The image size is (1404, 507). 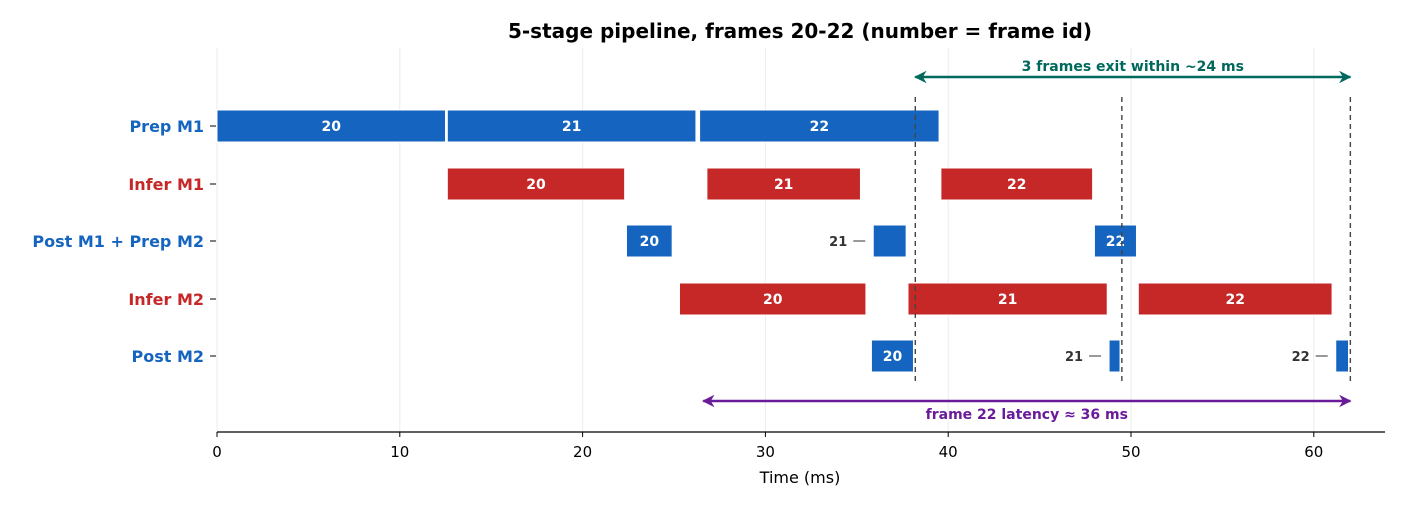 I want to click on exit-span-label: 3 frames exit within ~24 ms, so click(x=1133, y=67).